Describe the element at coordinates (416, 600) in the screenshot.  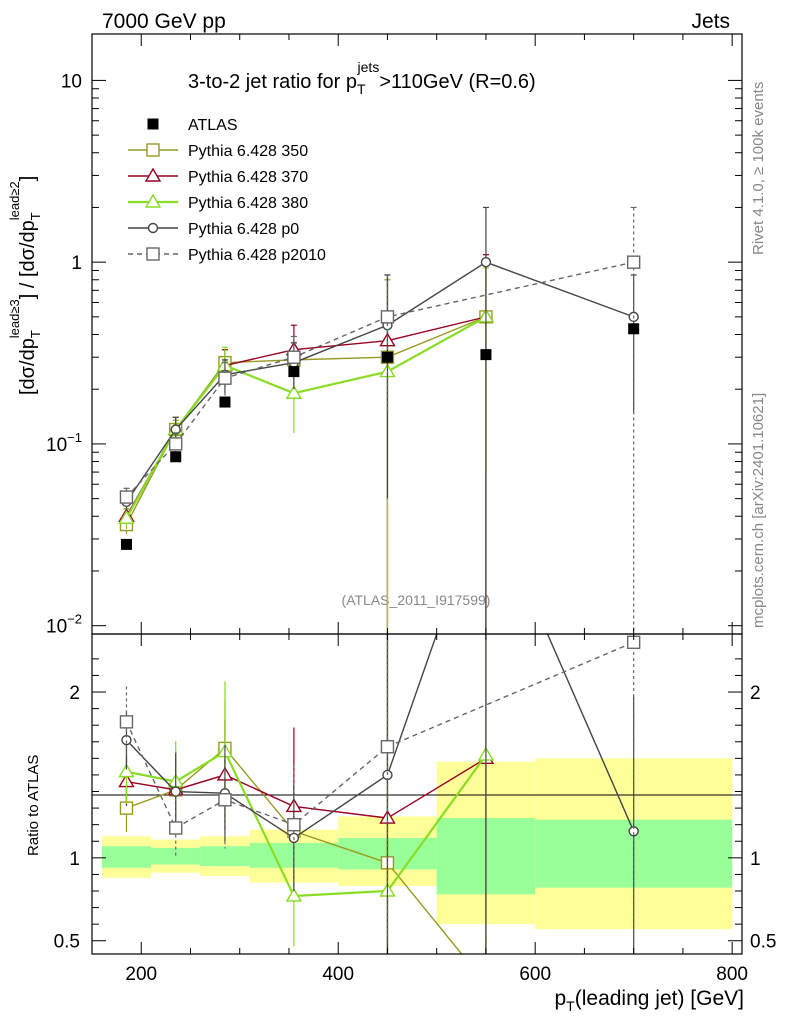
I see `analysis-tag: (ATLAS_2011_I917599)` at that location.